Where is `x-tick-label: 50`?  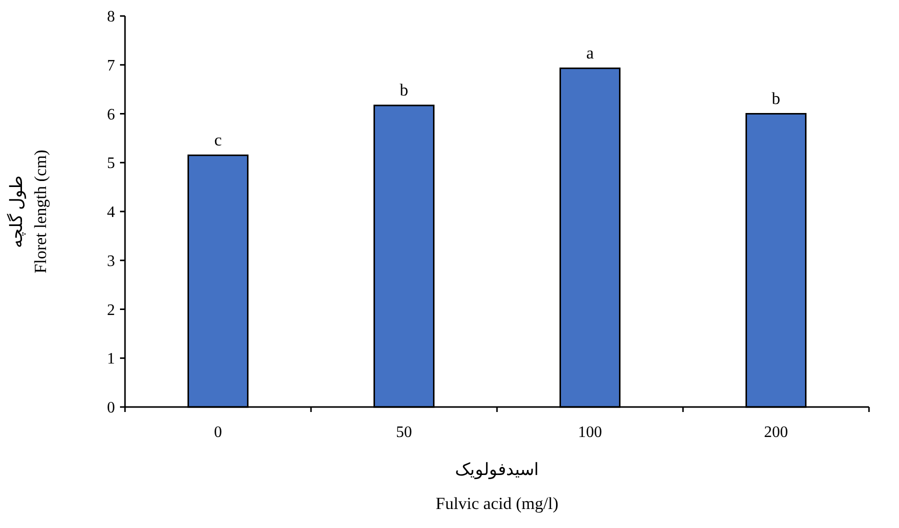
x-tick-label: 50 is located at coordinates (404, 432).